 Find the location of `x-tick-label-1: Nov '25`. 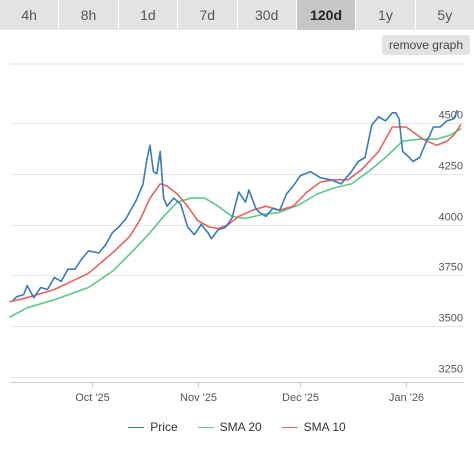

x-tick-label-1: Nov '25 is located at coordinates (198, 398).